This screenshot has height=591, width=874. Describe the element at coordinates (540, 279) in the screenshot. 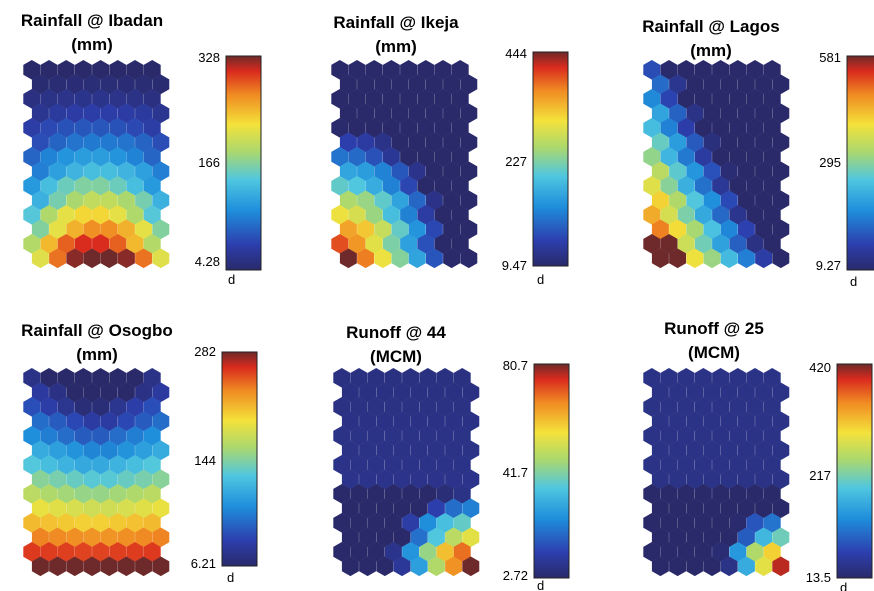

I see `colorbar-d-label: d` at that location.